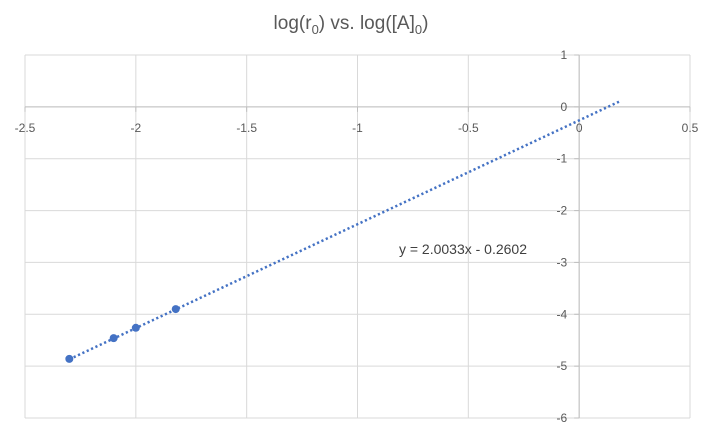  What do you see at coordinates (357, 128) in the screenshot?
I see `x-tick-label: -1` at bounding box center [357, 128].